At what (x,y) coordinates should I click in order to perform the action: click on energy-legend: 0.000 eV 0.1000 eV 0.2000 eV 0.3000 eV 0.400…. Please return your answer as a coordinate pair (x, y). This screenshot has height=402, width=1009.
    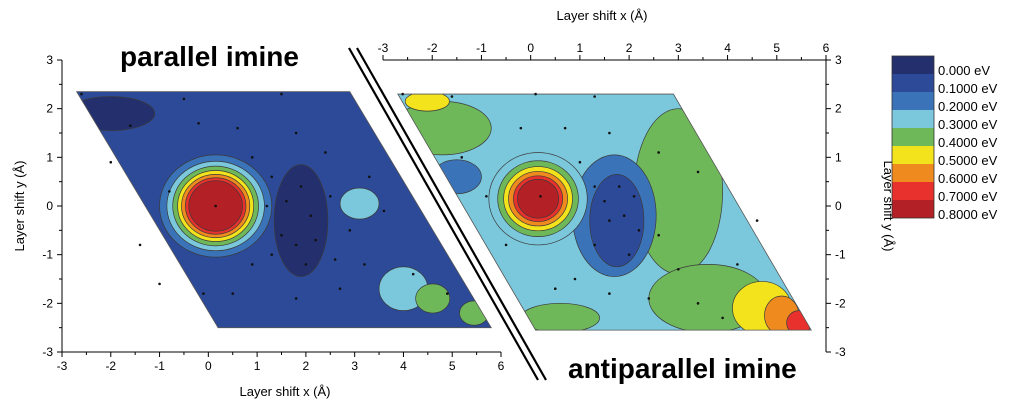
    Looking at the image, I should click on (944, 138).